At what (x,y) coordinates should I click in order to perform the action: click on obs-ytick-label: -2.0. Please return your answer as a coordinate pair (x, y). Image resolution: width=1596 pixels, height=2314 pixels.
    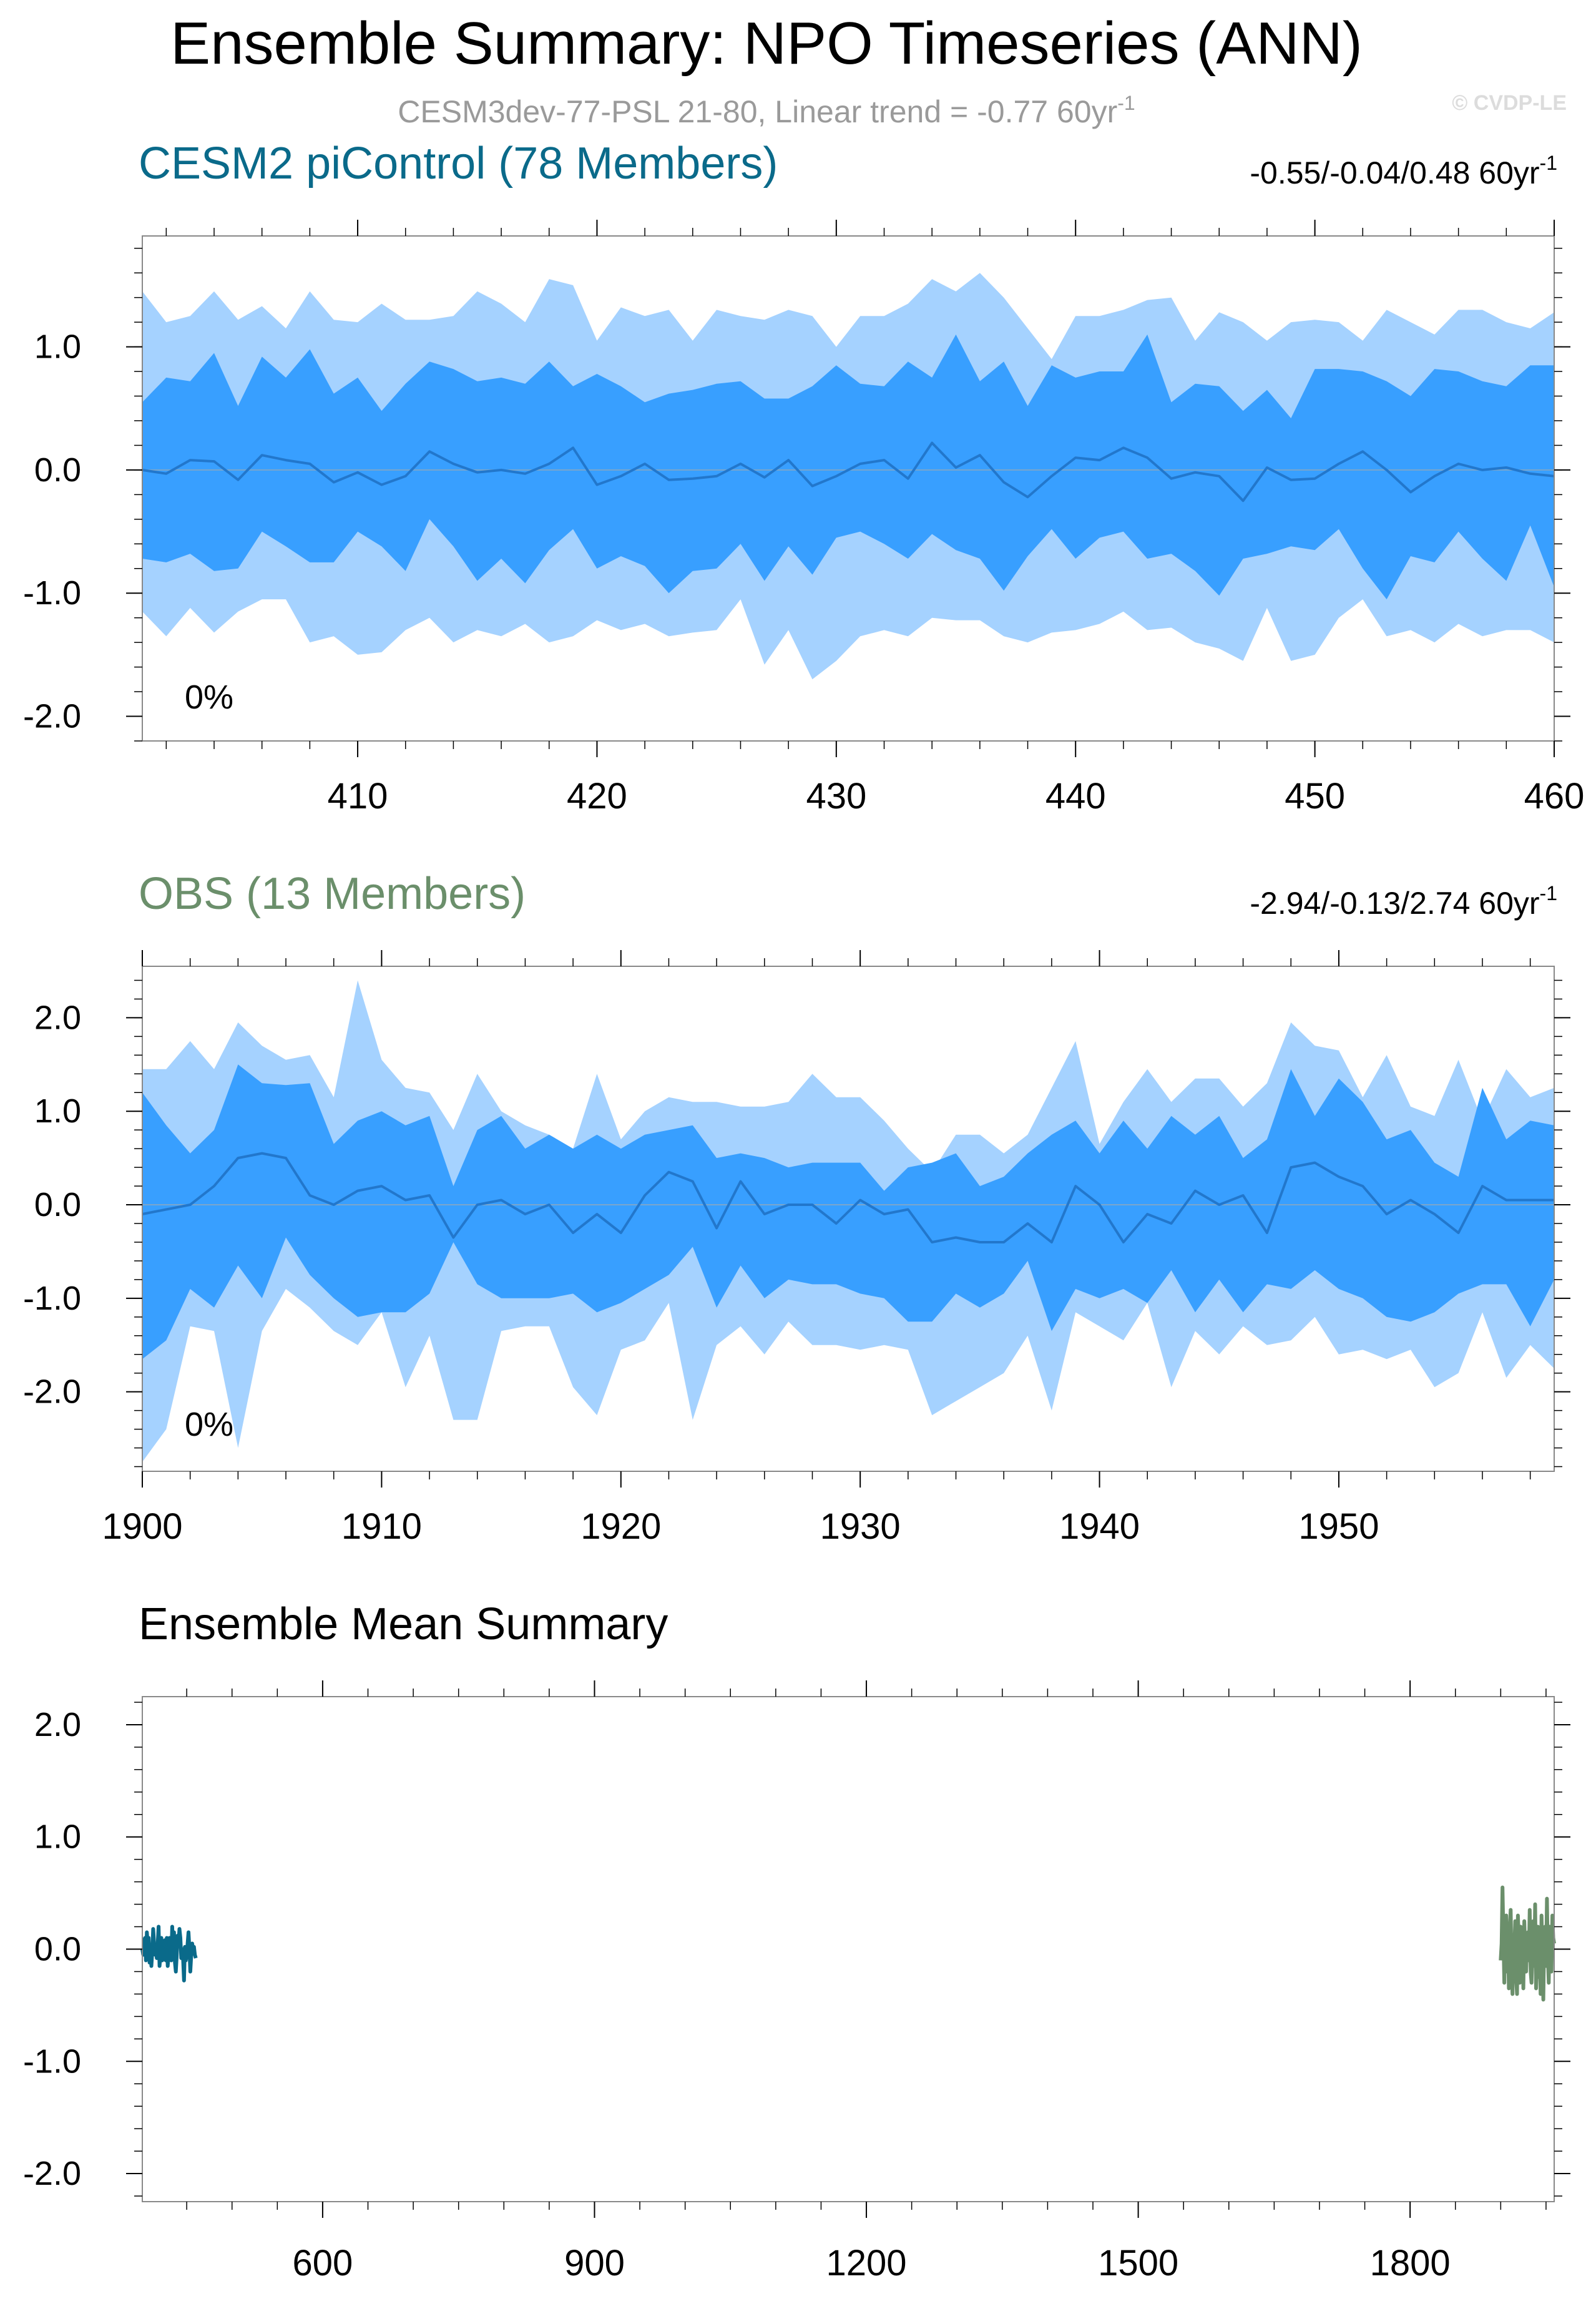
    Looking at the image, I should click on (52, 1392).